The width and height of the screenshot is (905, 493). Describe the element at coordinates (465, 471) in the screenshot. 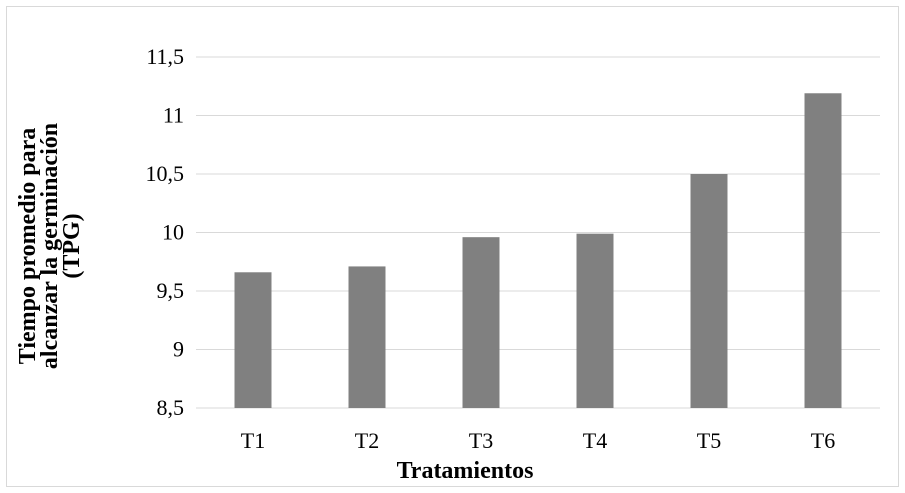

I see `x-axis-title: Tratamientos` at that location.